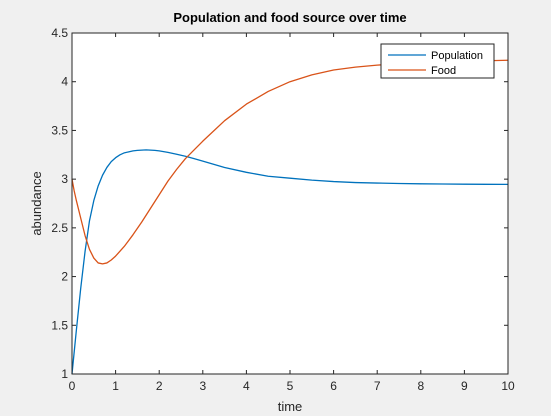 This screenshot has width=551, height=416. Describe the element at coordinates (115, 386) in the screenshot. I see `x-tick-label: 1` at that location.